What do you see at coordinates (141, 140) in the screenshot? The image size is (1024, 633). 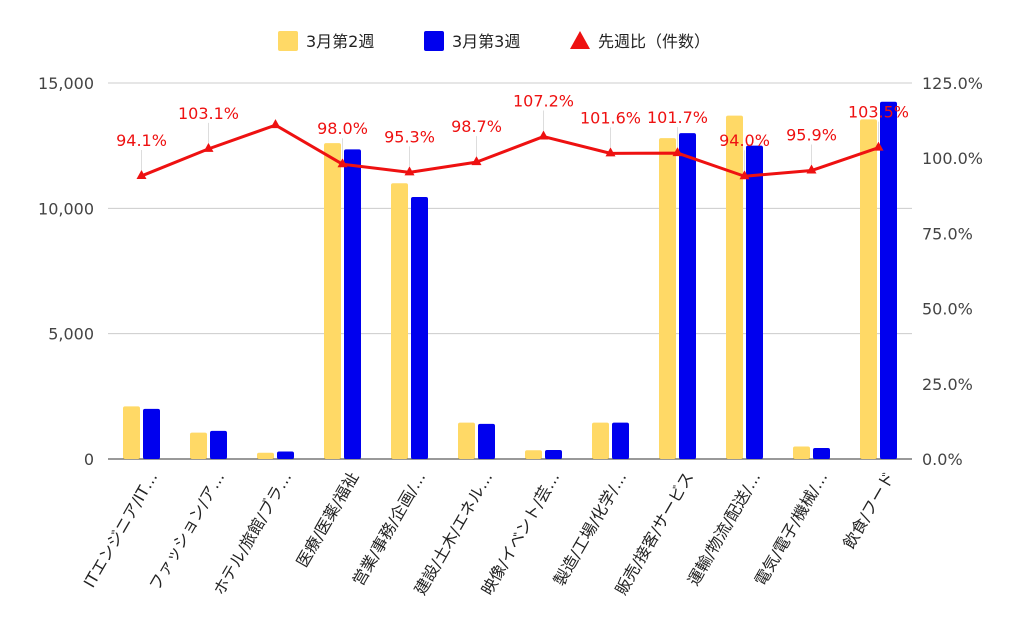 I see `data-label: 94.1%` at bounding box center [141, 140].